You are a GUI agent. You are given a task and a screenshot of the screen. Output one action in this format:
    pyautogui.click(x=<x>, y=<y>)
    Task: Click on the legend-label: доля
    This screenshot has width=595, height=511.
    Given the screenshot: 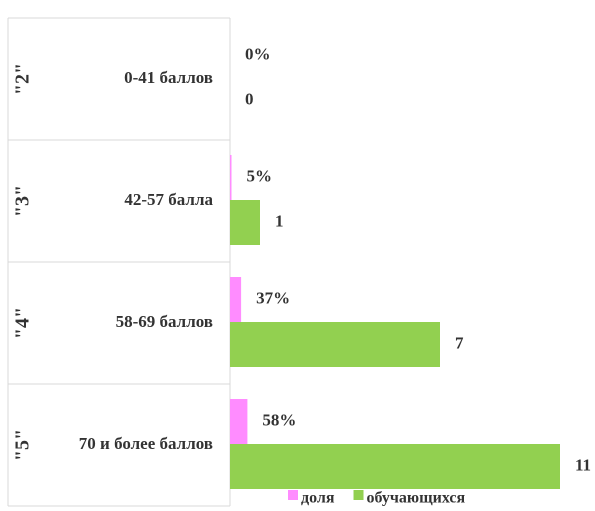 What is the action you would take?
    pyautogui.click(x=318, y=498)
    